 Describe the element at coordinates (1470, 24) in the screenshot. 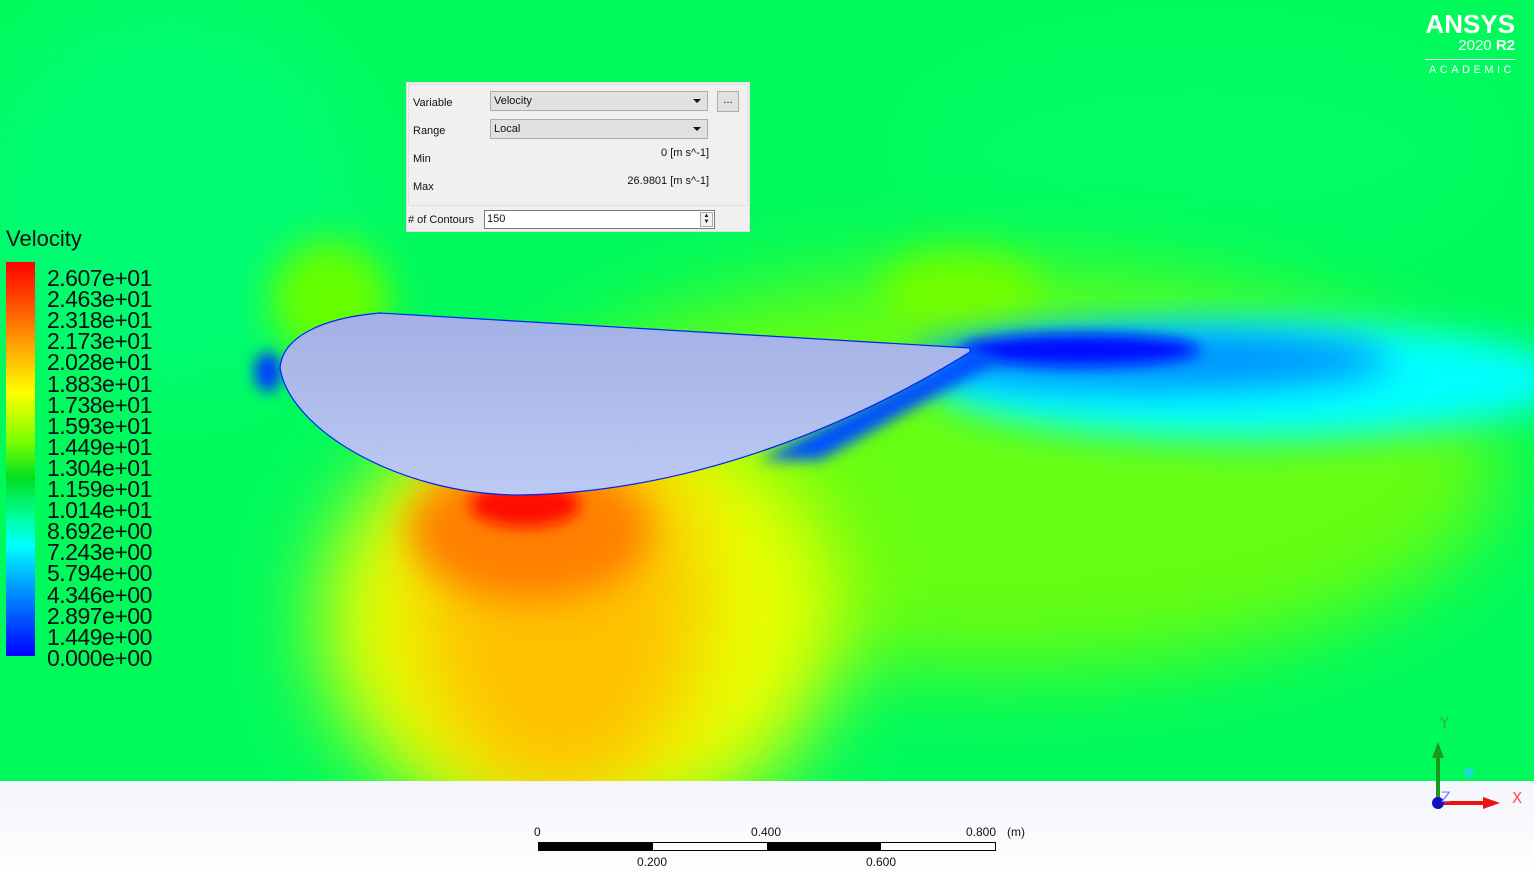

I see `logo-brand: ANSYS` at that location.